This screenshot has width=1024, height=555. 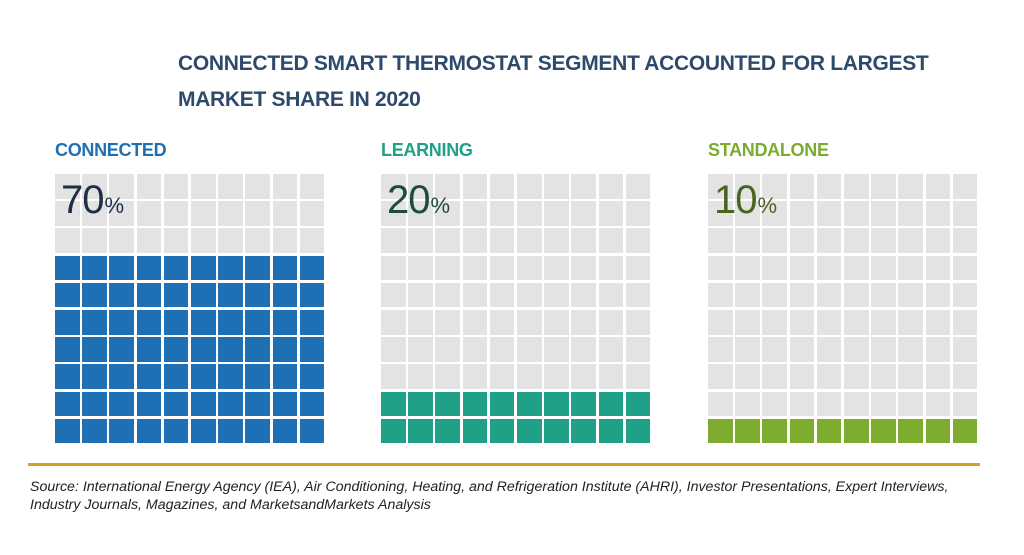 I want to click on segment-value: 20%, so click(x=418, y=203).